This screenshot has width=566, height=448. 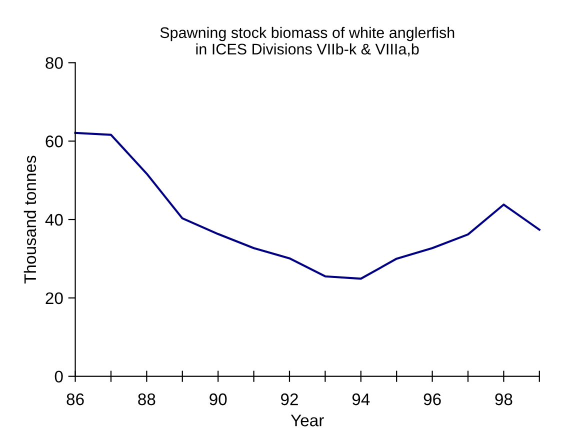 What do you see at coordinates (361, 399) in the screenshot?
I see `x-tick-label: 94` at bounding box center [361, 399].